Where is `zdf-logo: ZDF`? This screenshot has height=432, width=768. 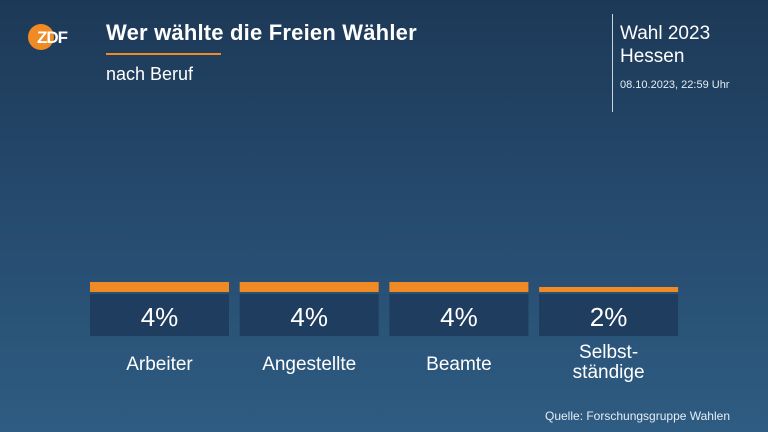
zdf-logo: ZDF is located at coordinates (48, 37).